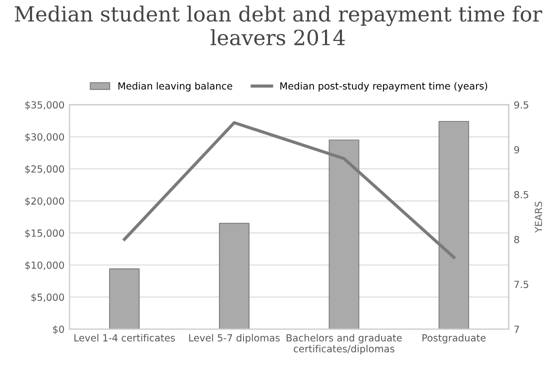 The height and width of the screenshot is (374, 556). I want to click on y-tick-label: $15,000, so click(44, 233).